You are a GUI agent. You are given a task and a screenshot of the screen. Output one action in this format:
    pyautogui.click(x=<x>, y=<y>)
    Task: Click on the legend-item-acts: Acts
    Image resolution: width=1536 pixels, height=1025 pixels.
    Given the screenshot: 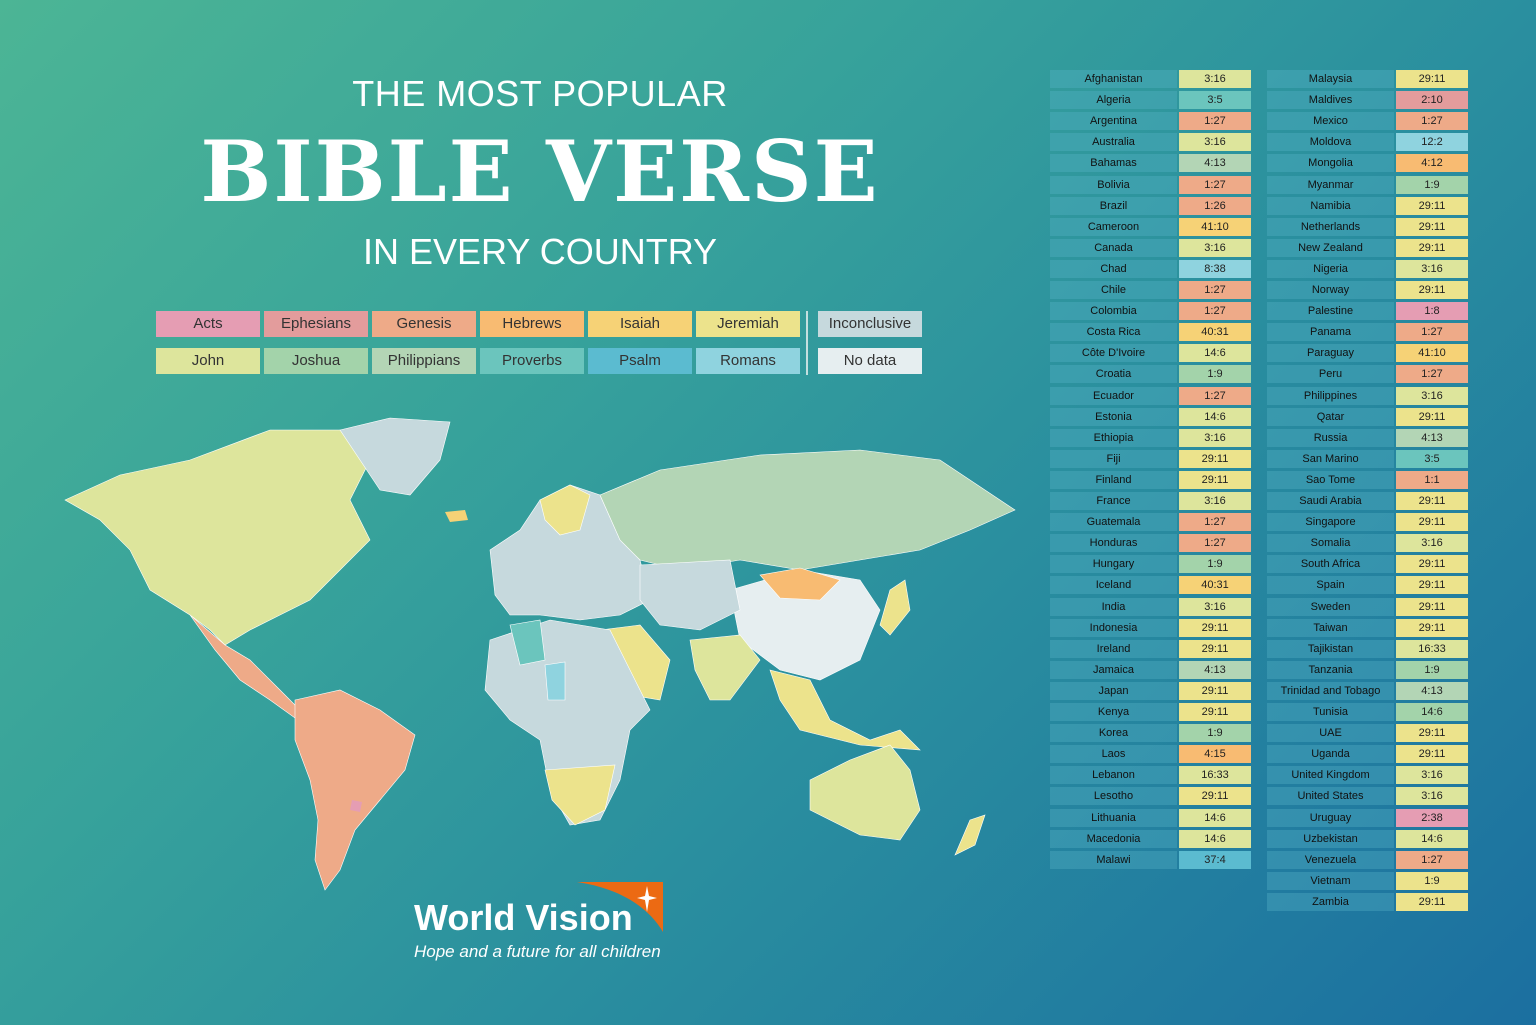 What is the action you would take?
    pyautogui.click(x=208, y=324)
    